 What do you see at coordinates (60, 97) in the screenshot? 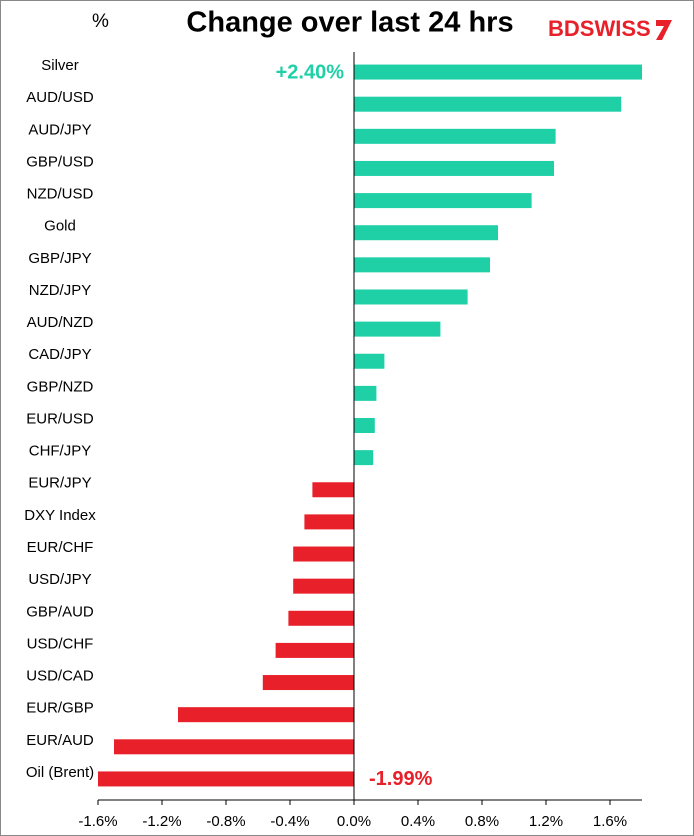
I see `y-tick-label: AUD/USD` at bounding box center [60, 97].